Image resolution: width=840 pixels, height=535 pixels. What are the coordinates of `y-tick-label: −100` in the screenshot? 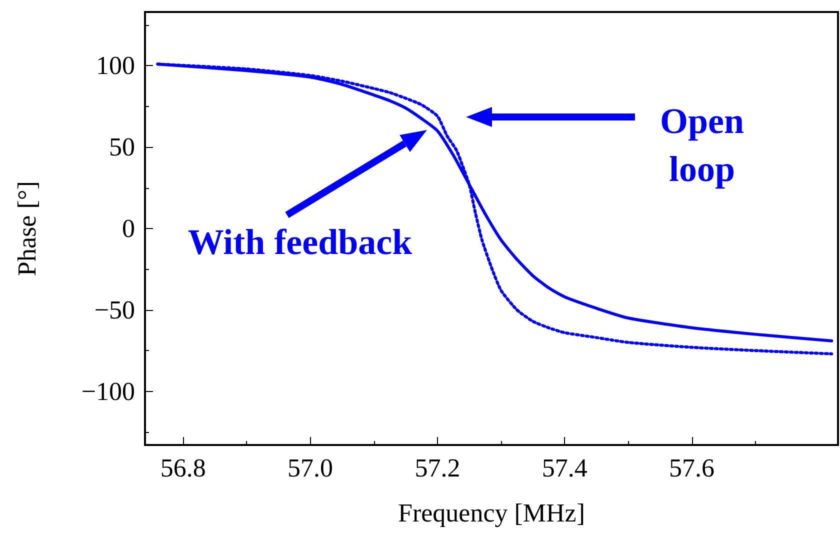 It's located at (108, 391).